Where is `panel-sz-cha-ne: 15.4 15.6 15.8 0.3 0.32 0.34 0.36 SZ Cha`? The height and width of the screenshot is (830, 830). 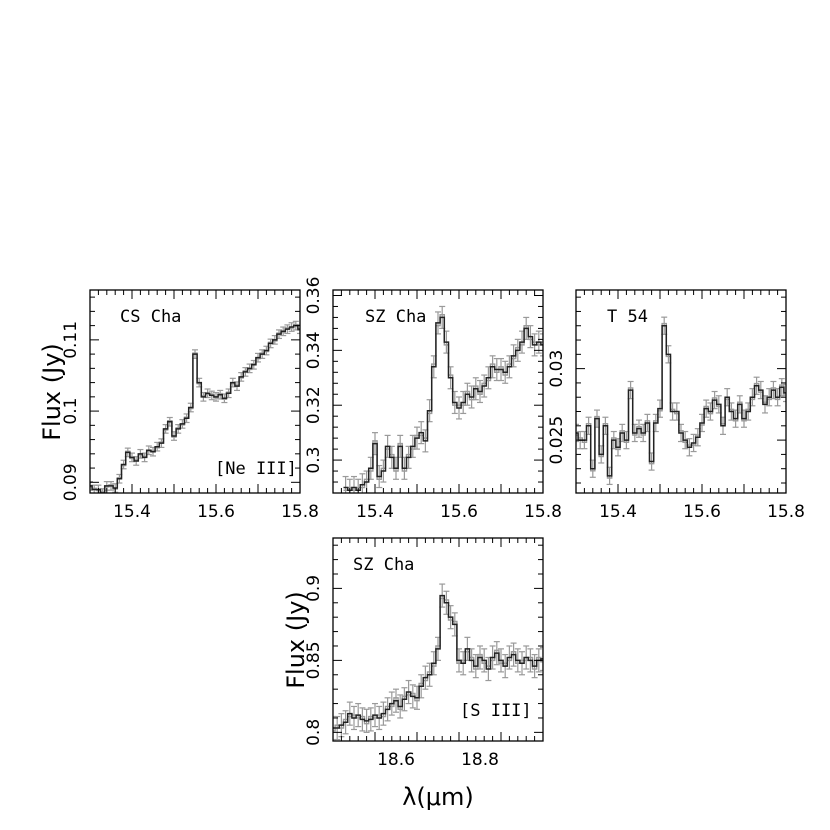 panel-sz-cha-ne: 15.4 15.6 15.8 0.3 0.32 0.34 0.36 SZ Cha is located at coordinates (433, 399).